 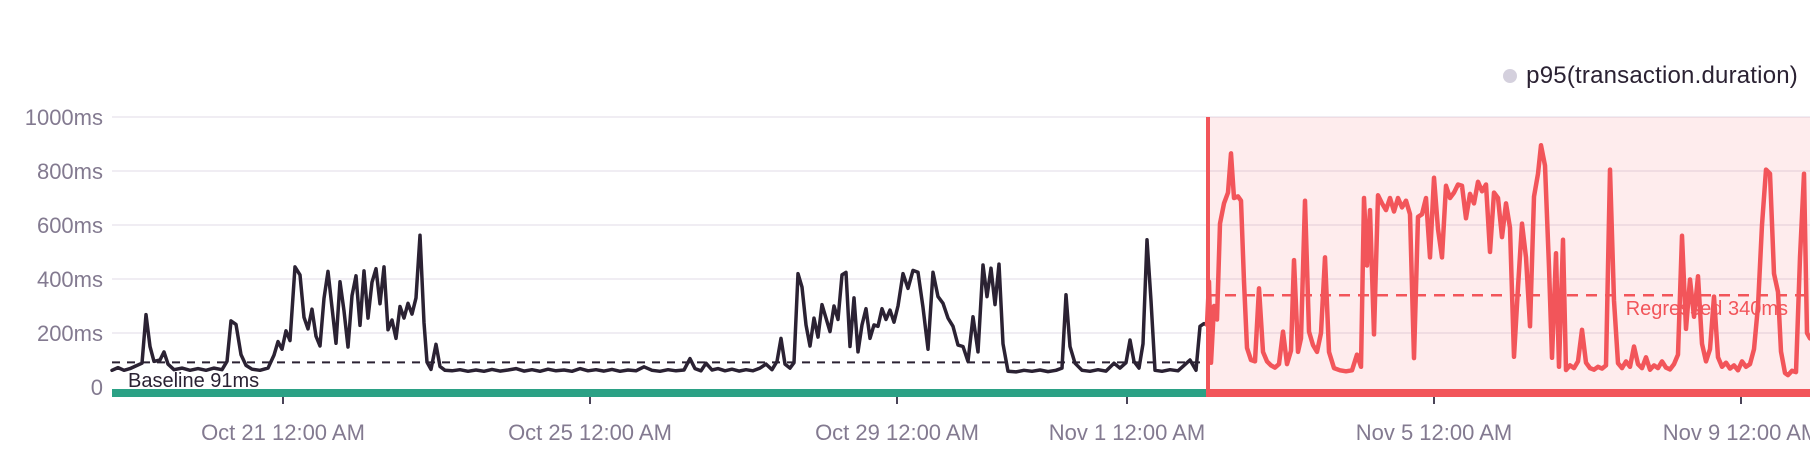 I want to click on x-axis-label-1: Oct 25 12:00 AM, so click(x=590, y=432).